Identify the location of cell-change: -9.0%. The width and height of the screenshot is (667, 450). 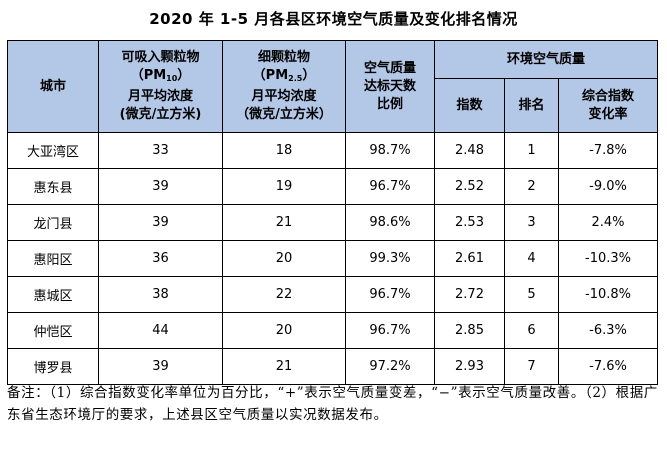
(608, 186).